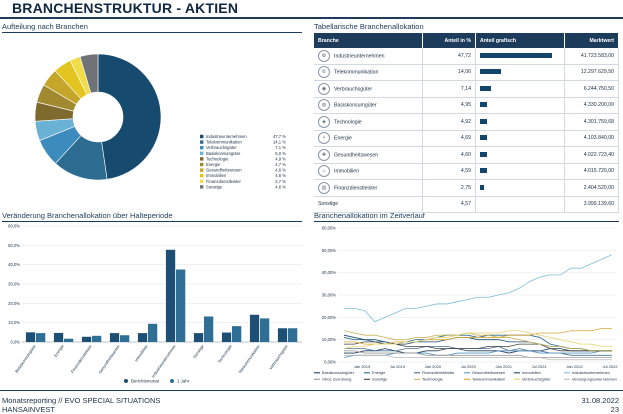 The width and height of the screenshot is (623, 414). Describe the element at coordinates (14, 245) in the screenshot. I see `bar-ytick-label: 50,0%` at that location.